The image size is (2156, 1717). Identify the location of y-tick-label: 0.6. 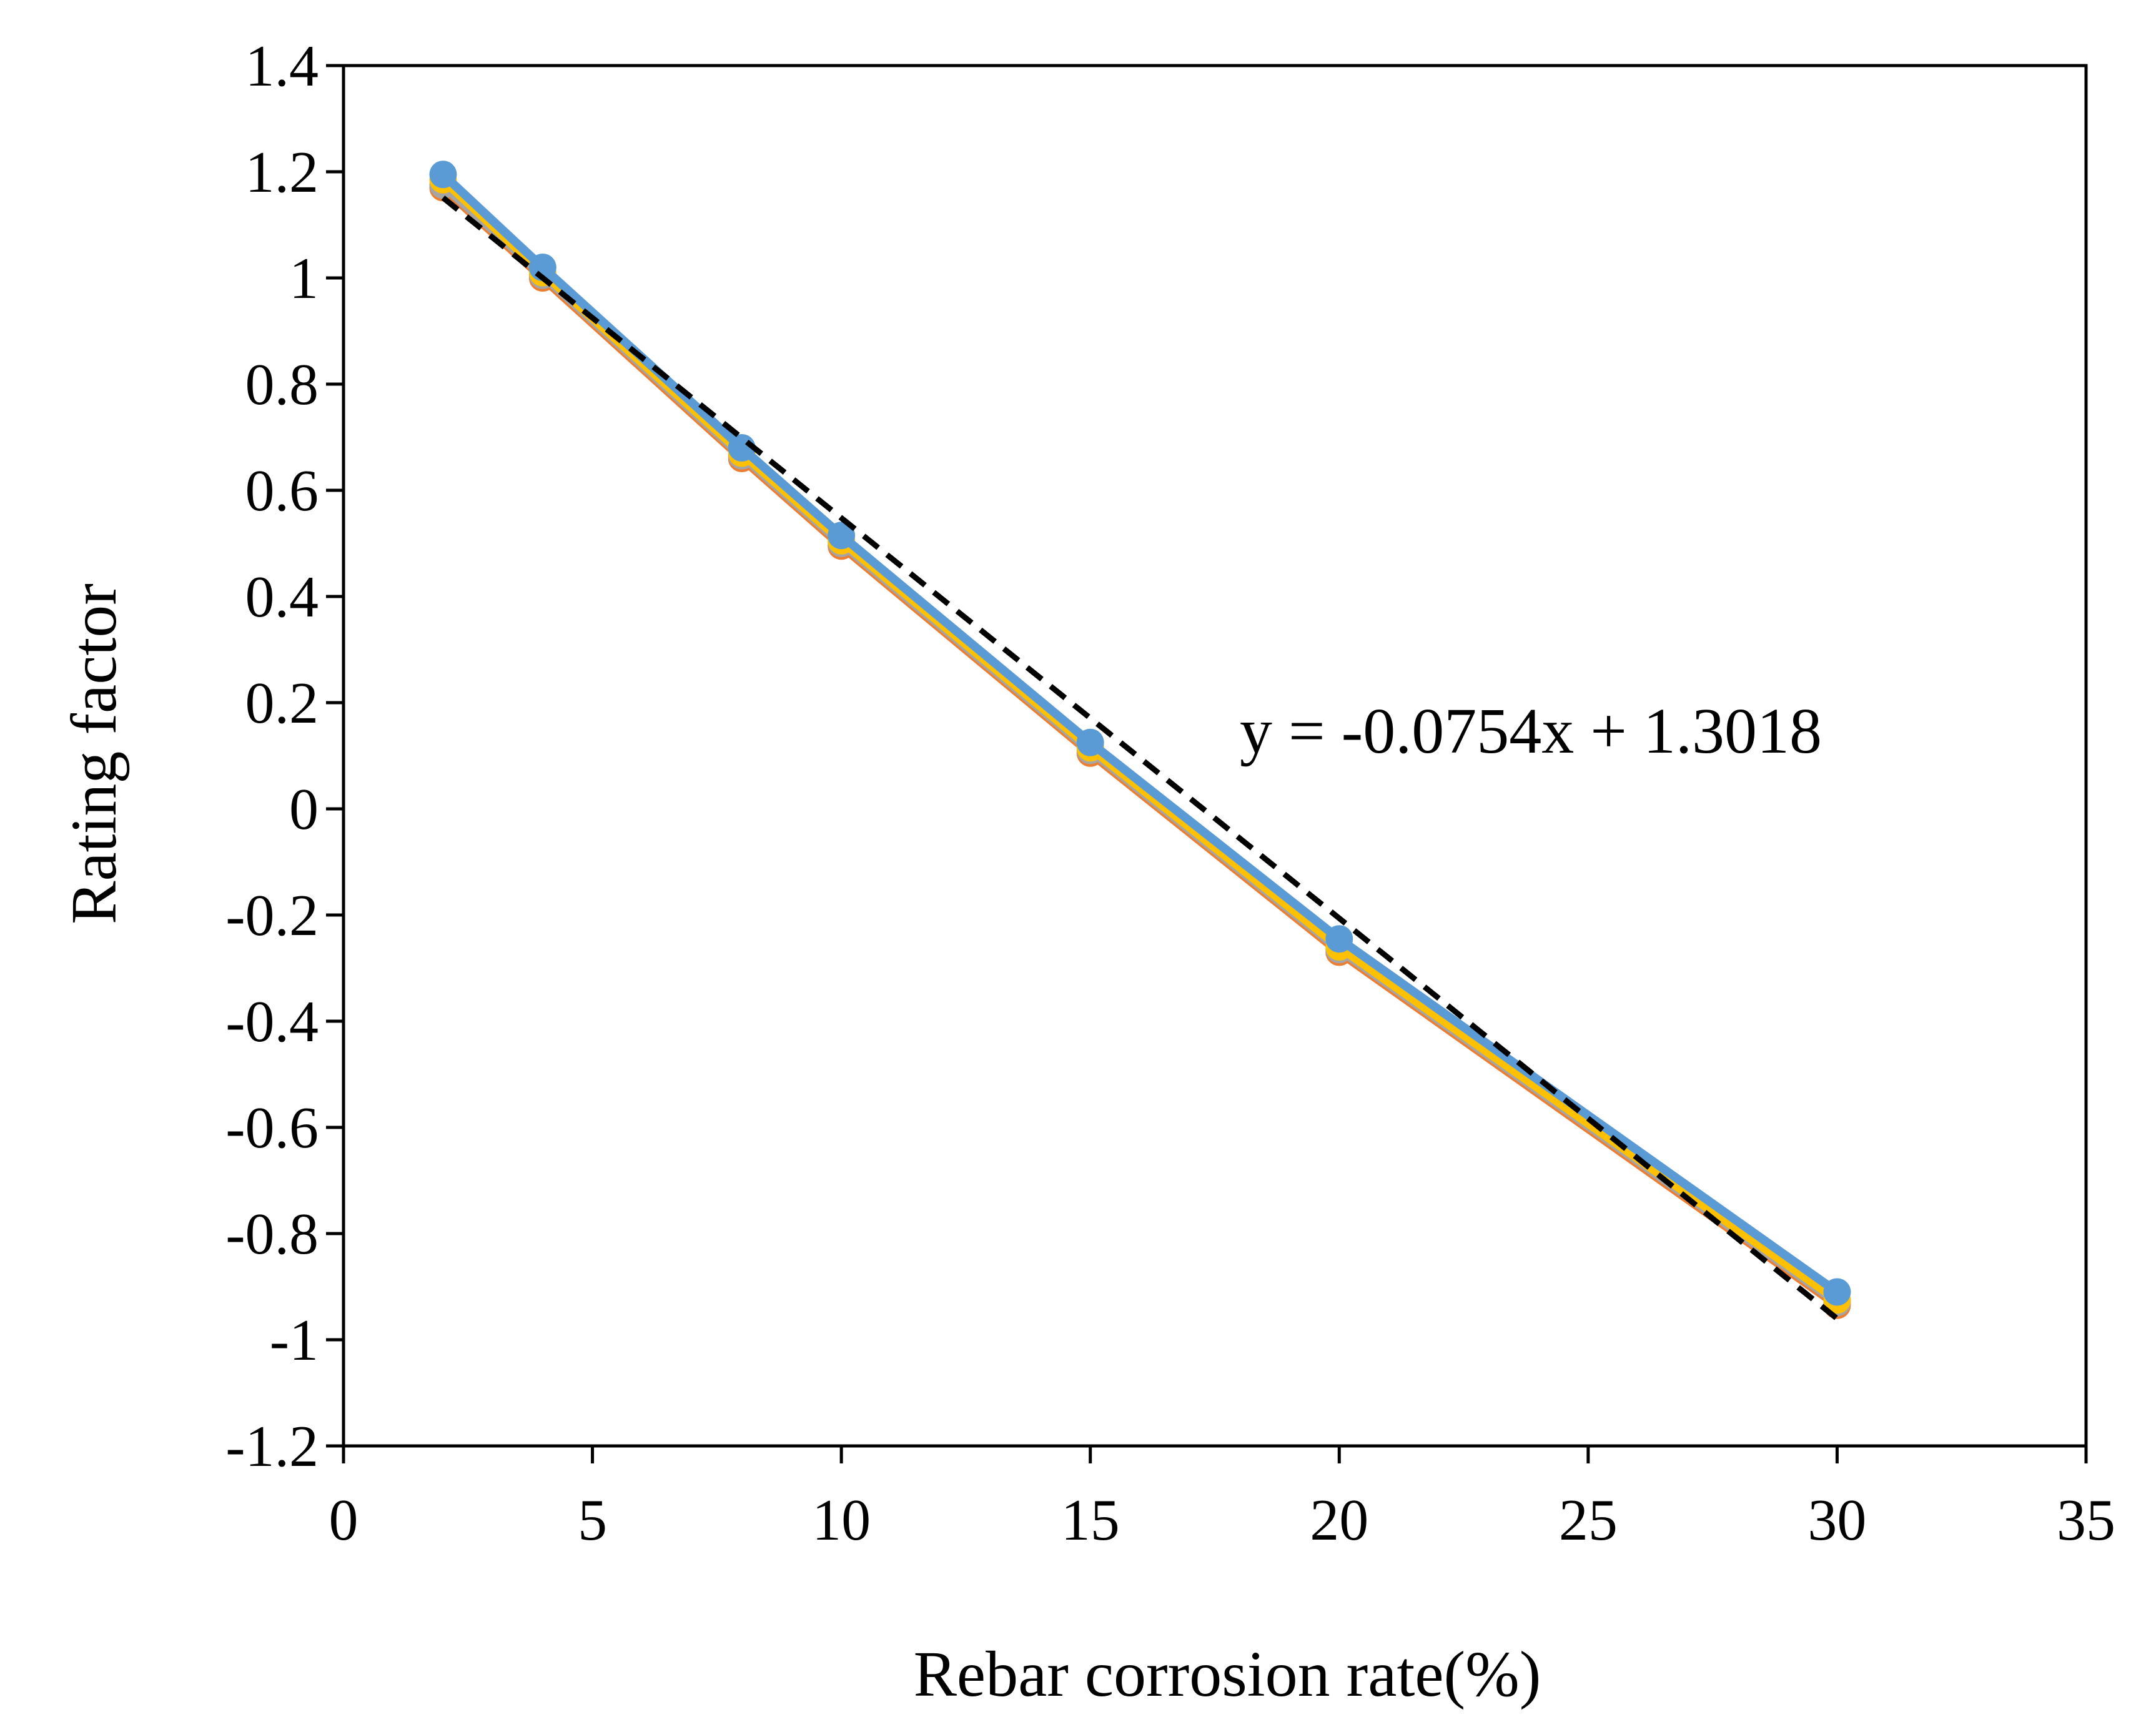
(282, 490).